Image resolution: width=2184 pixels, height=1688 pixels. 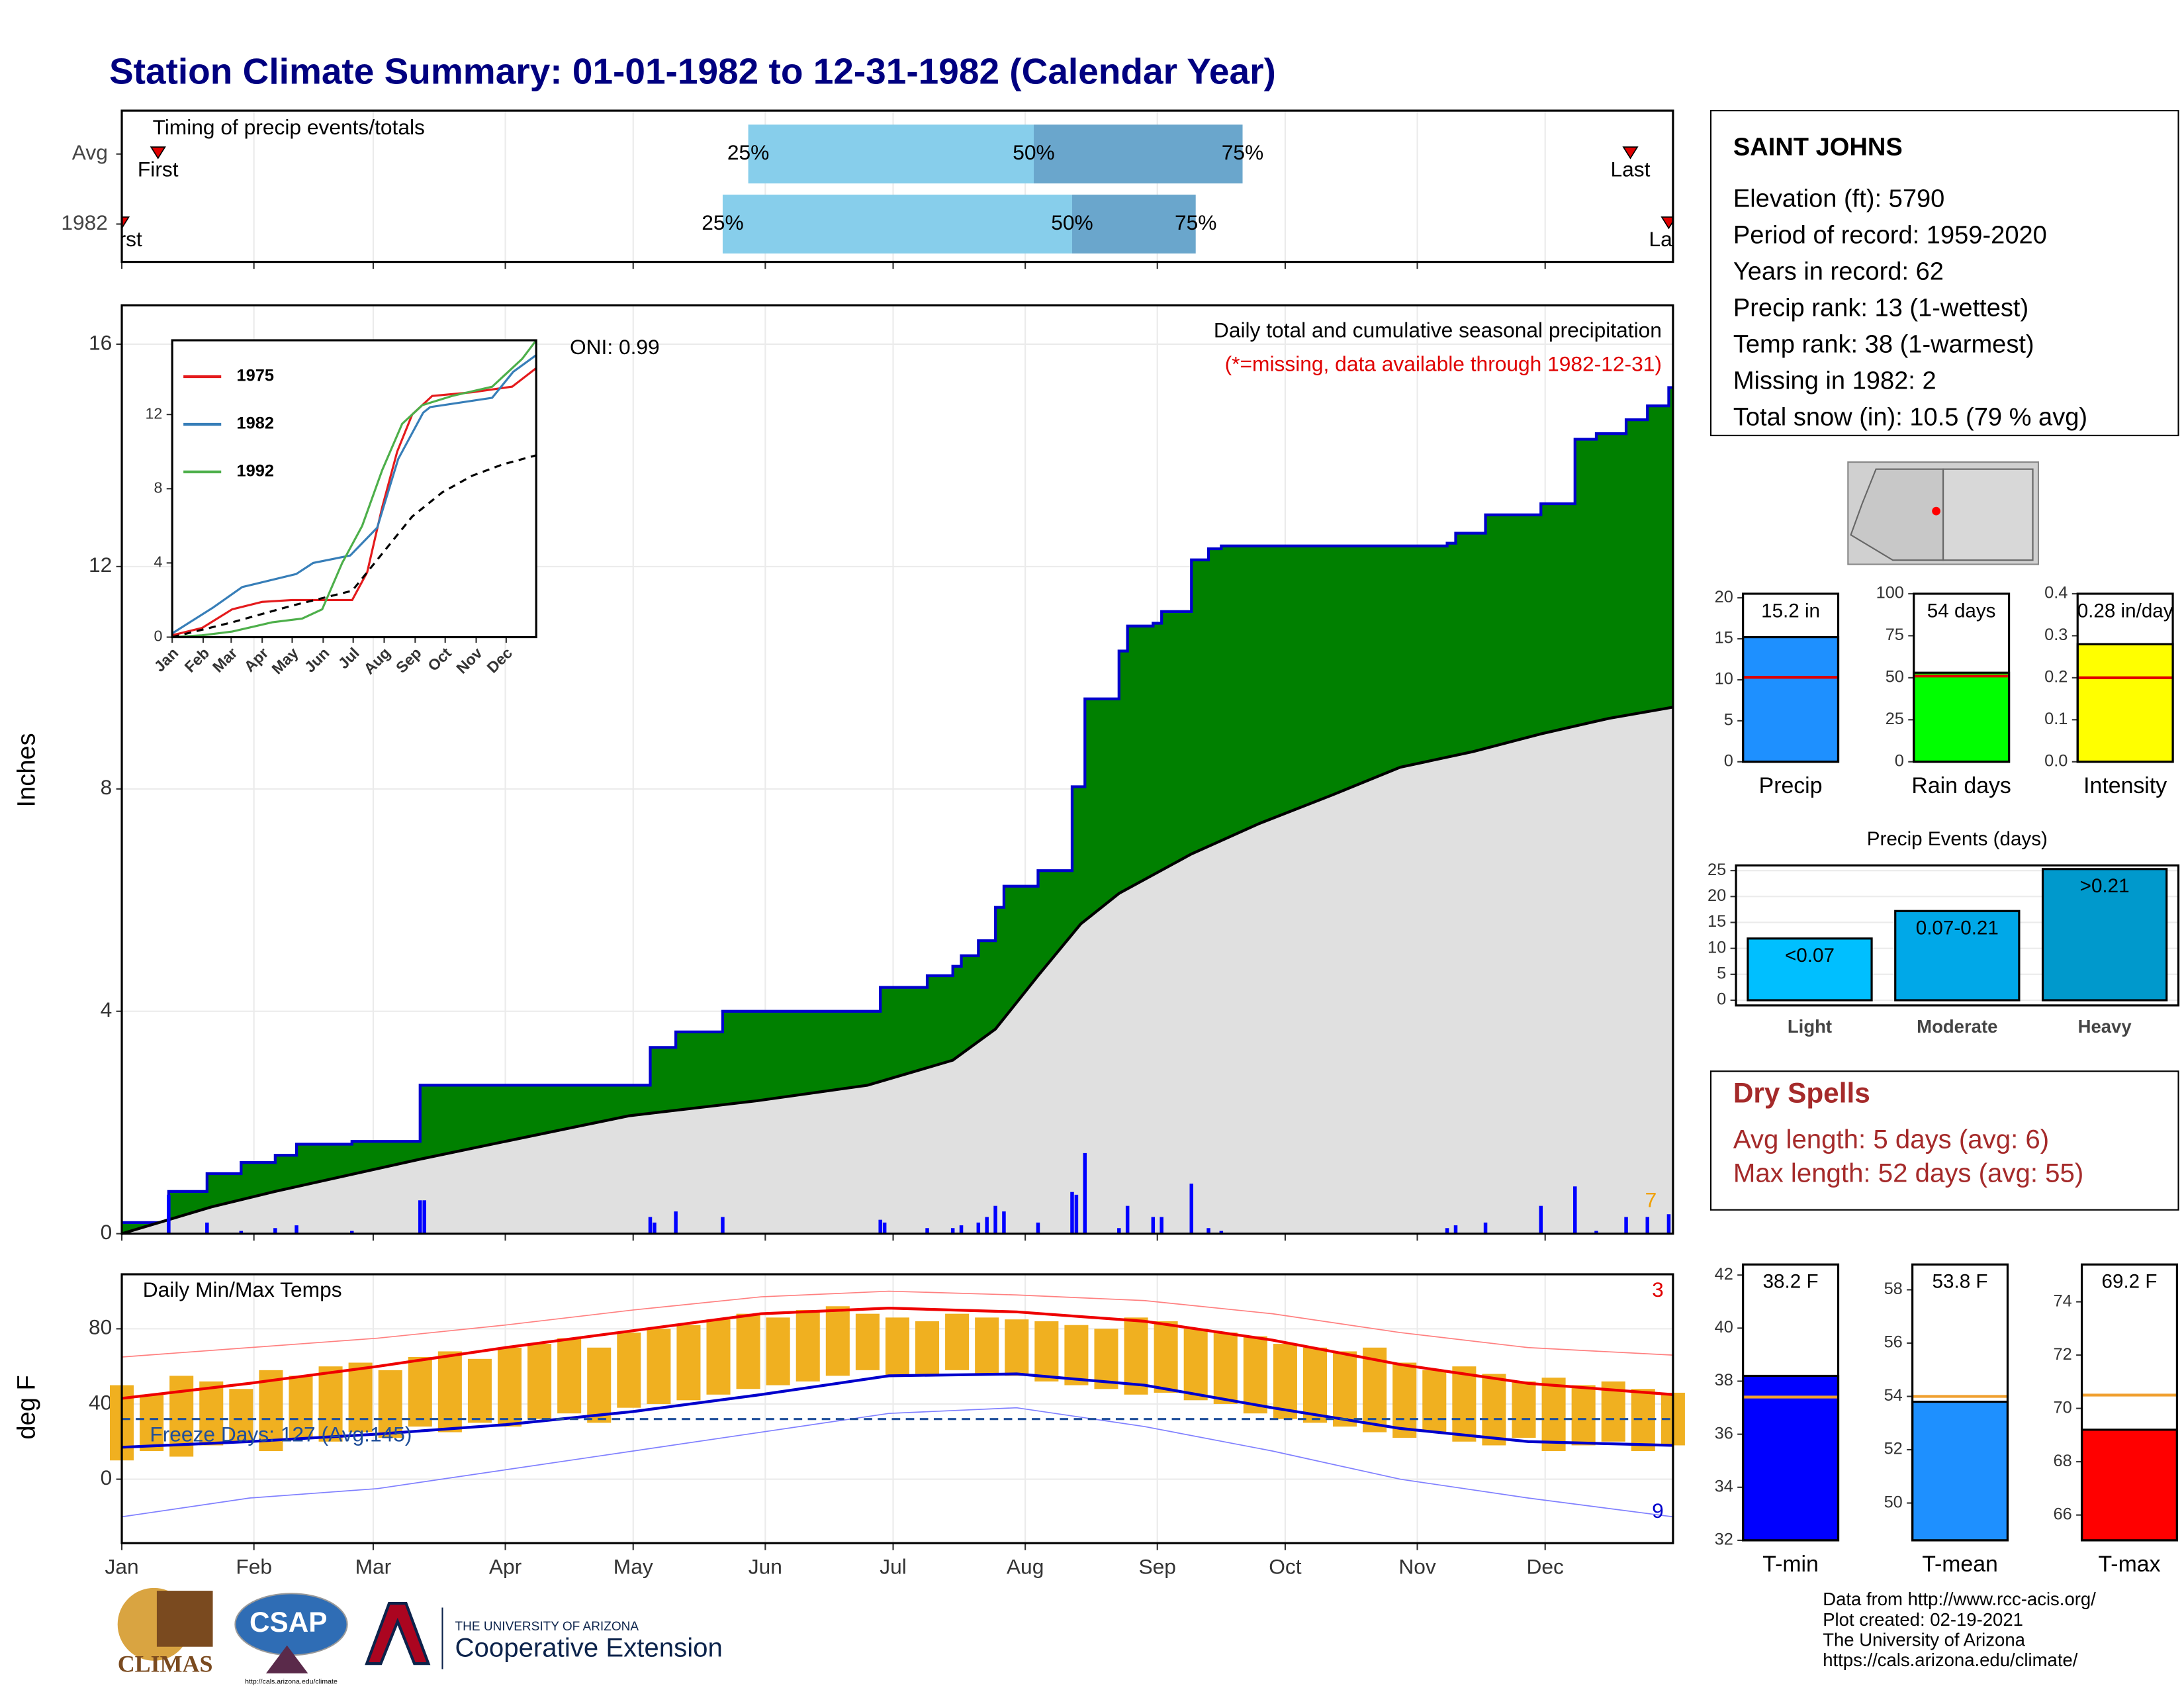 I want to click on category-label: T-max, so click(x=2130, y=1564).